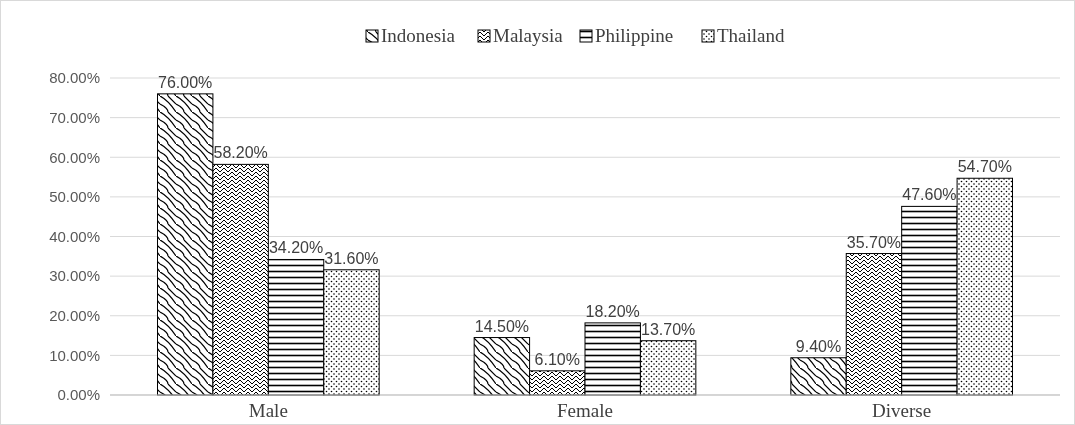  What do you see at coordinates (74, 78) in the screenshot?
I see `y-tick-label: 80.00%` at bounding box center [74, 78].